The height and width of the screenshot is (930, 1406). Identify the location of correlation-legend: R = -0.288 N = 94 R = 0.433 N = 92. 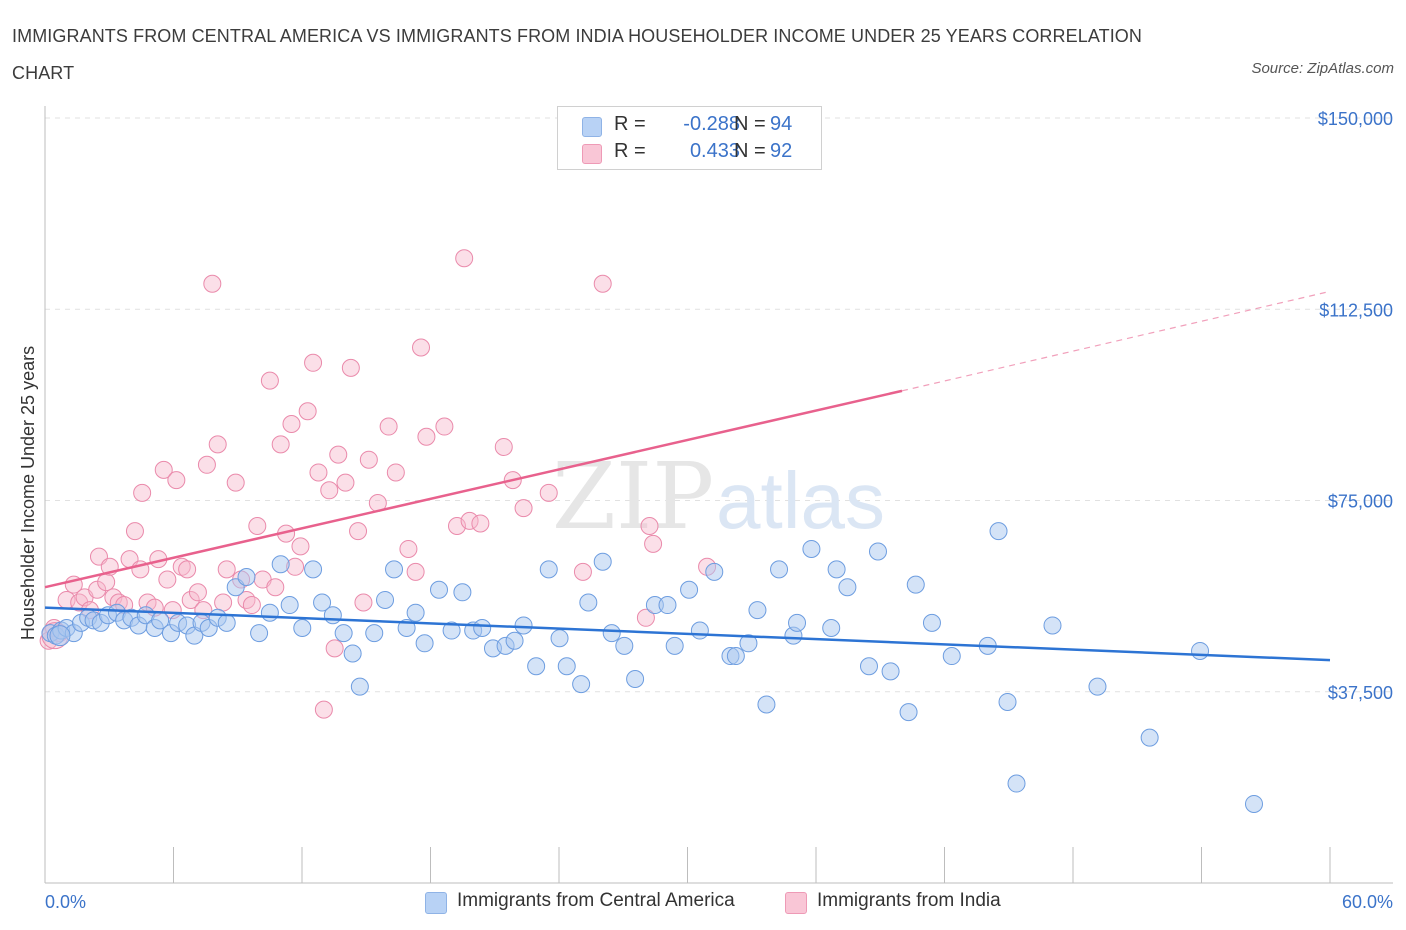
(689, 138).